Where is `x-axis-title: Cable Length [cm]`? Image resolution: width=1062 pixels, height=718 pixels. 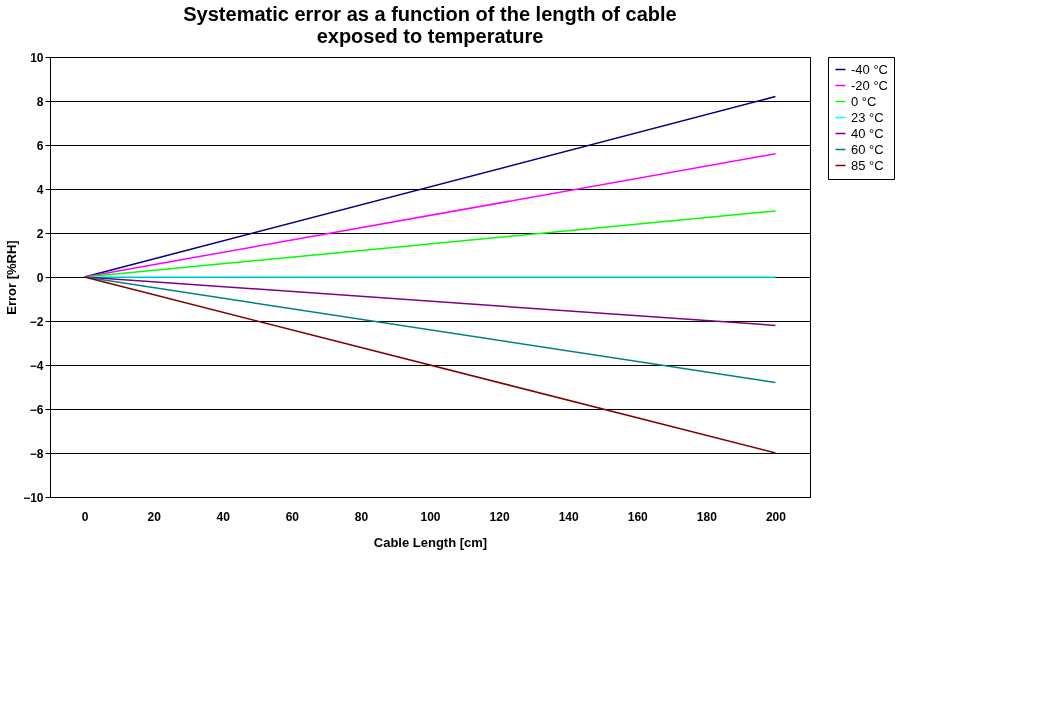 x-axis-title: Cable Length [cm] is located at coordinates (430, 542).